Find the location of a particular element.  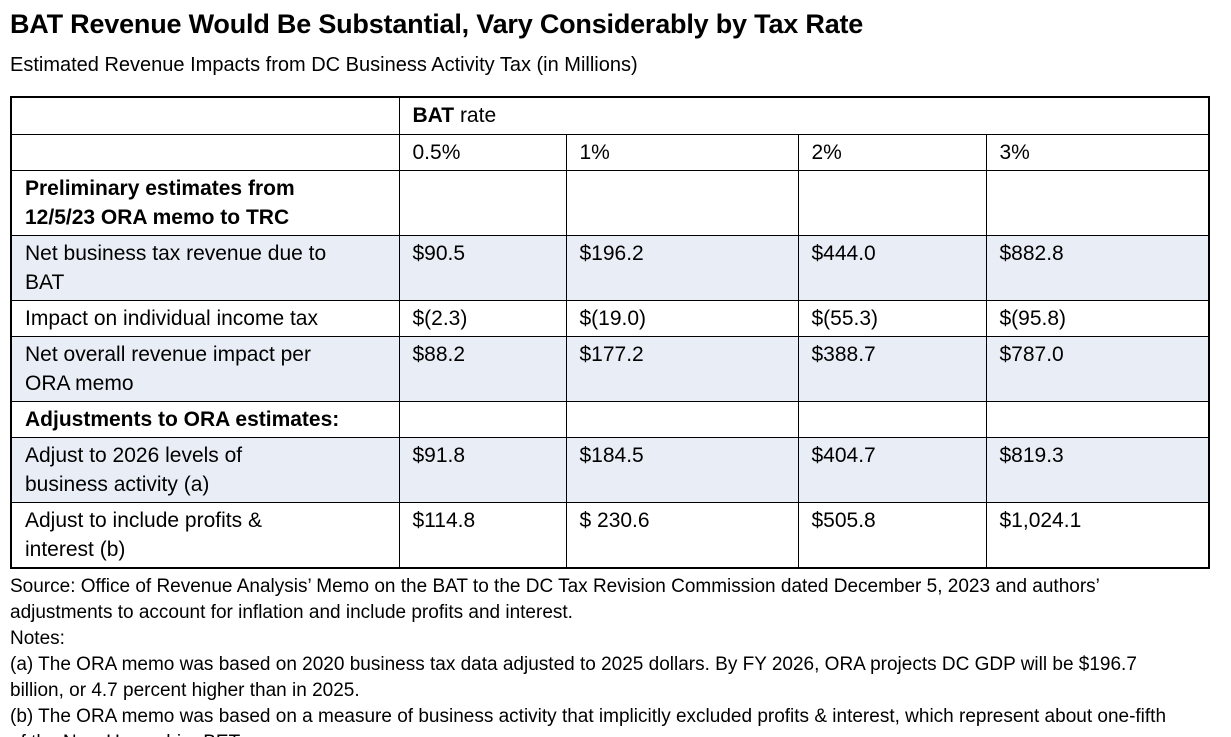

table-row-section-adjustments: Adjustments to ORA estimates: is located at coordinates (610, 419).